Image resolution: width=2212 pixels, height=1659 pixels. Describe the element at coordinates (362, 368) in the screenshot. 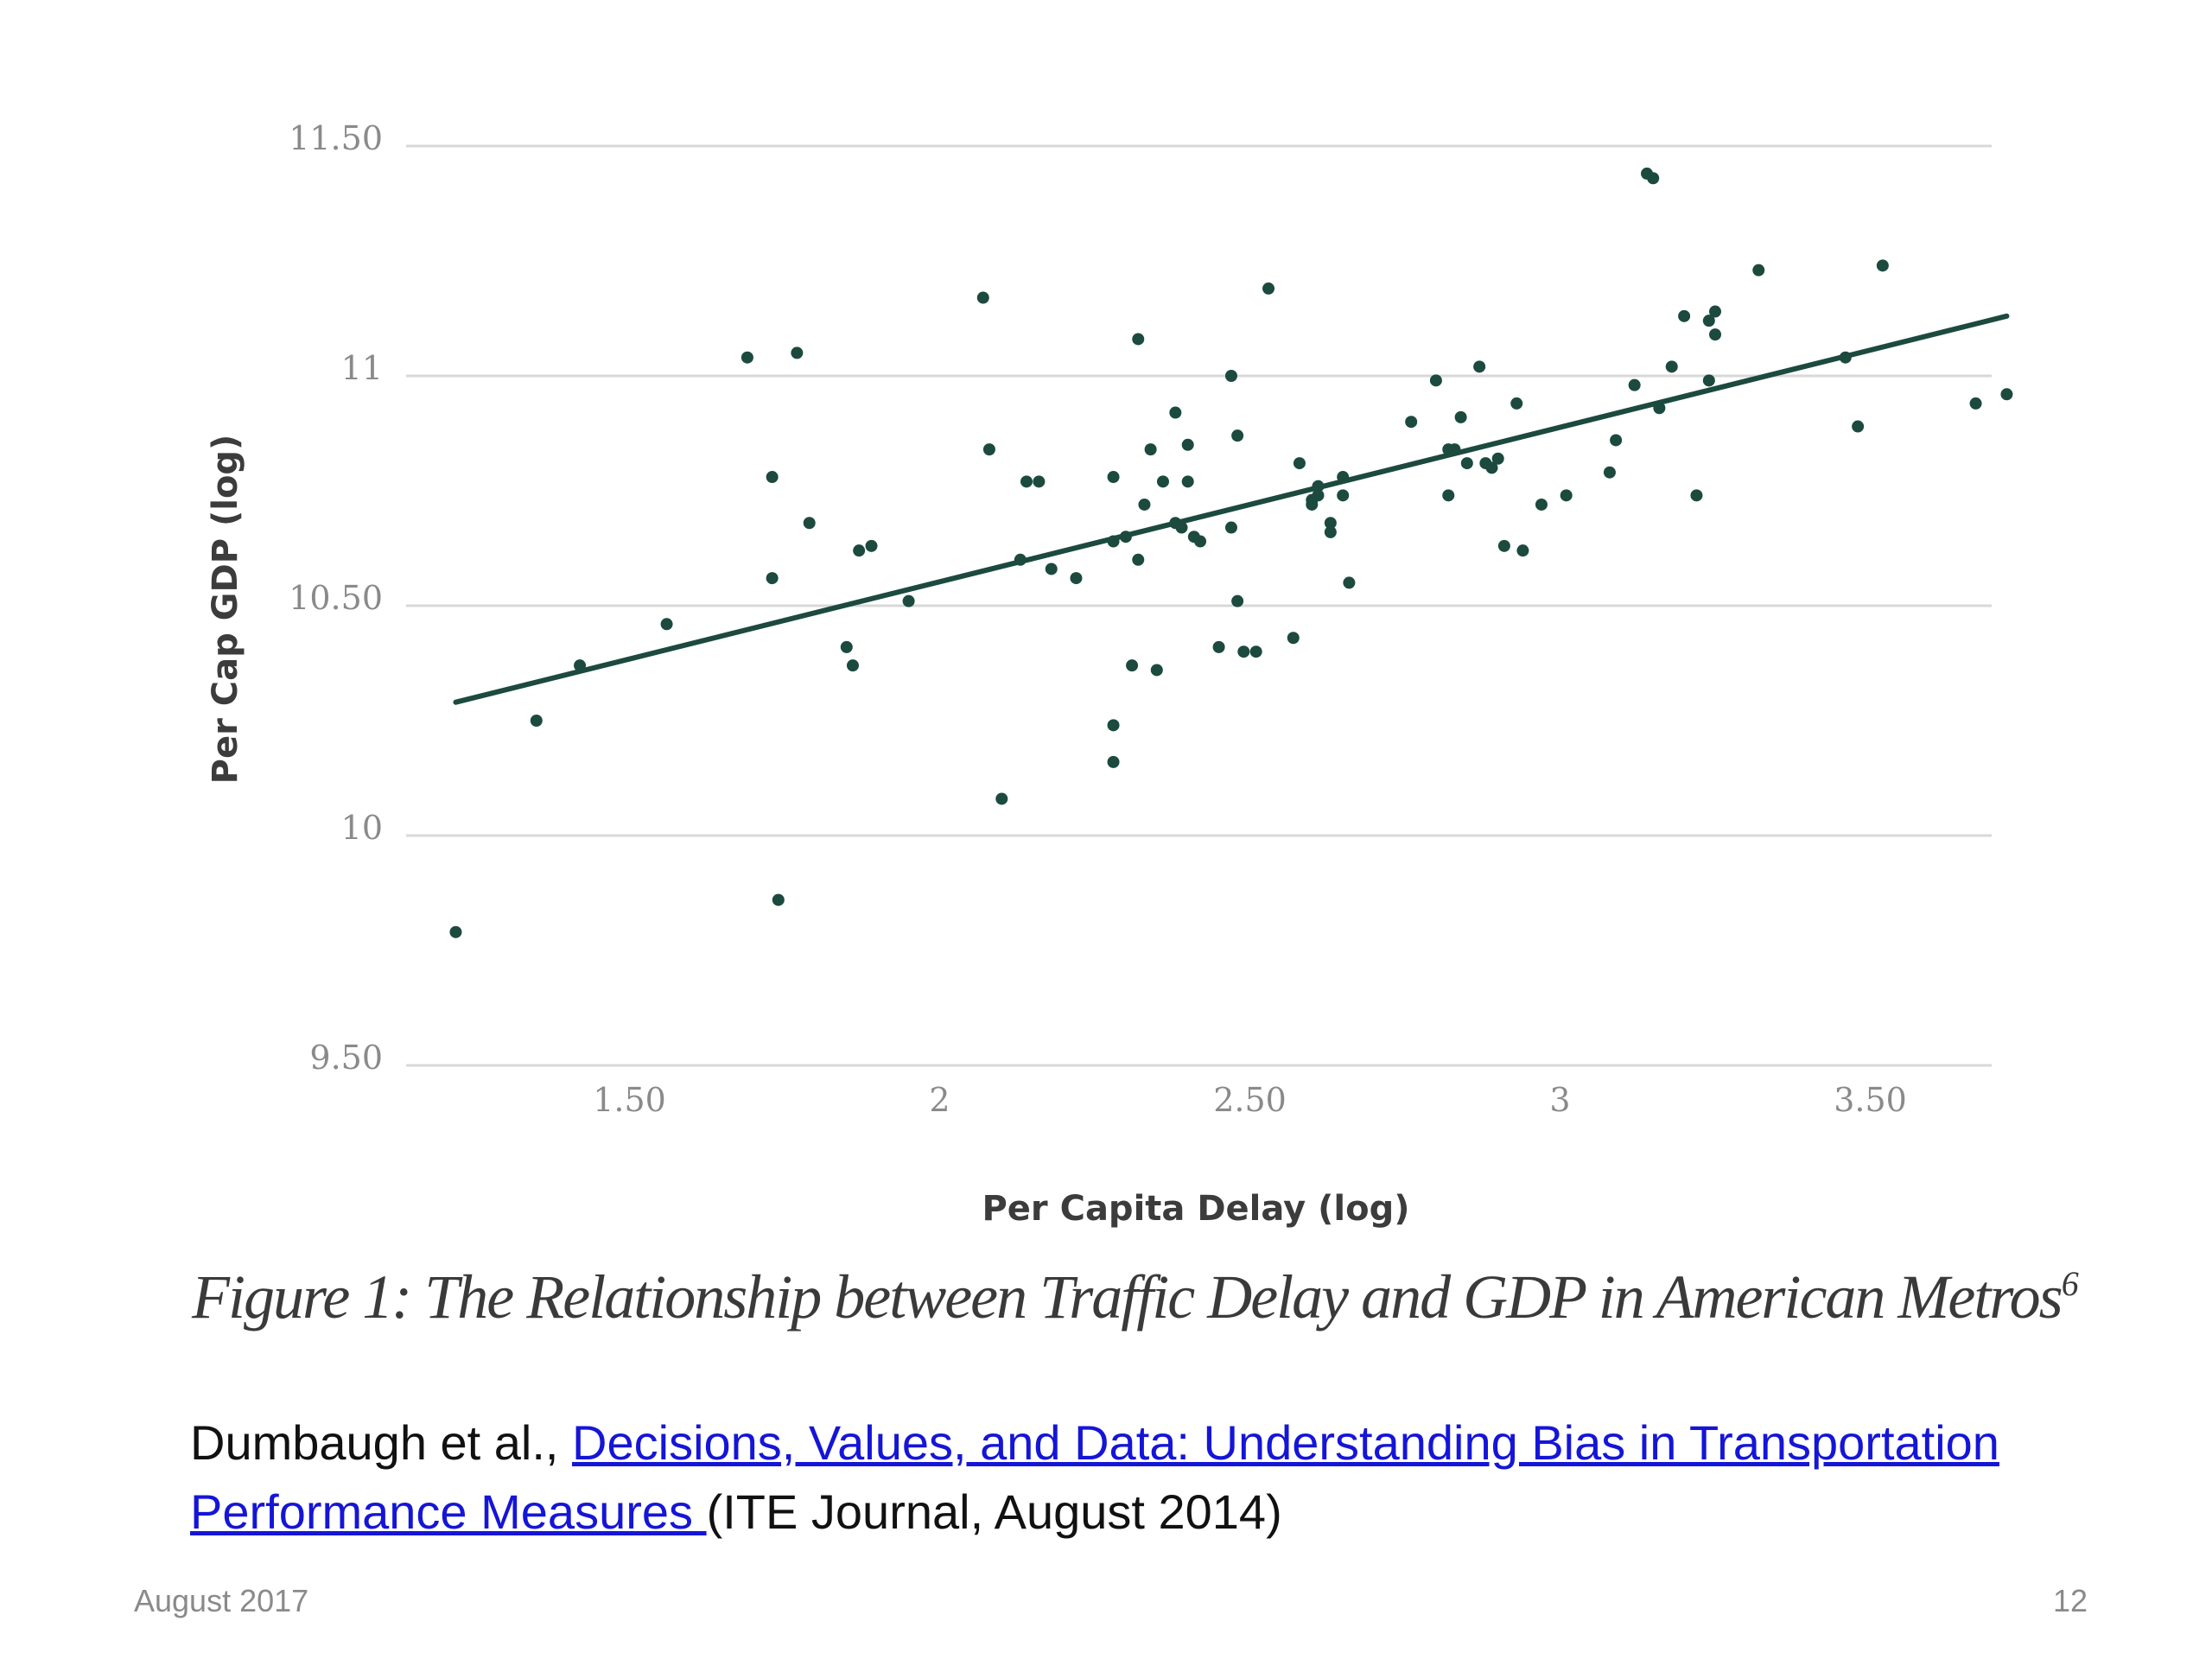

I see `y-tick-label: 11` at that location.